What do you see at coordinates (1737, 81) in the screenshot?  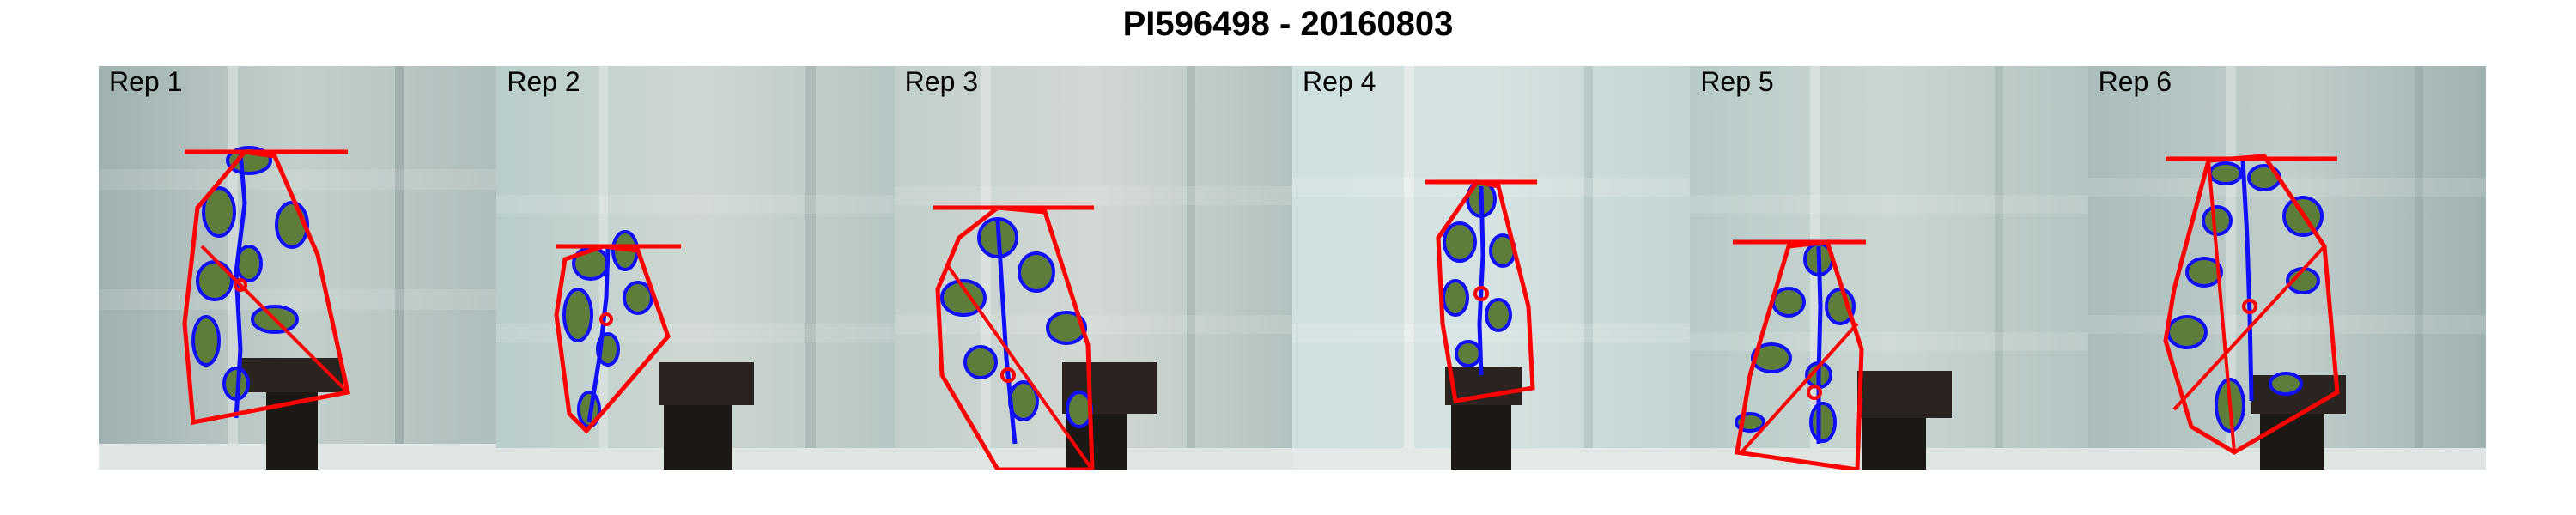 I see `rep-label: Rep 5` at bounding box center [1737, 81].